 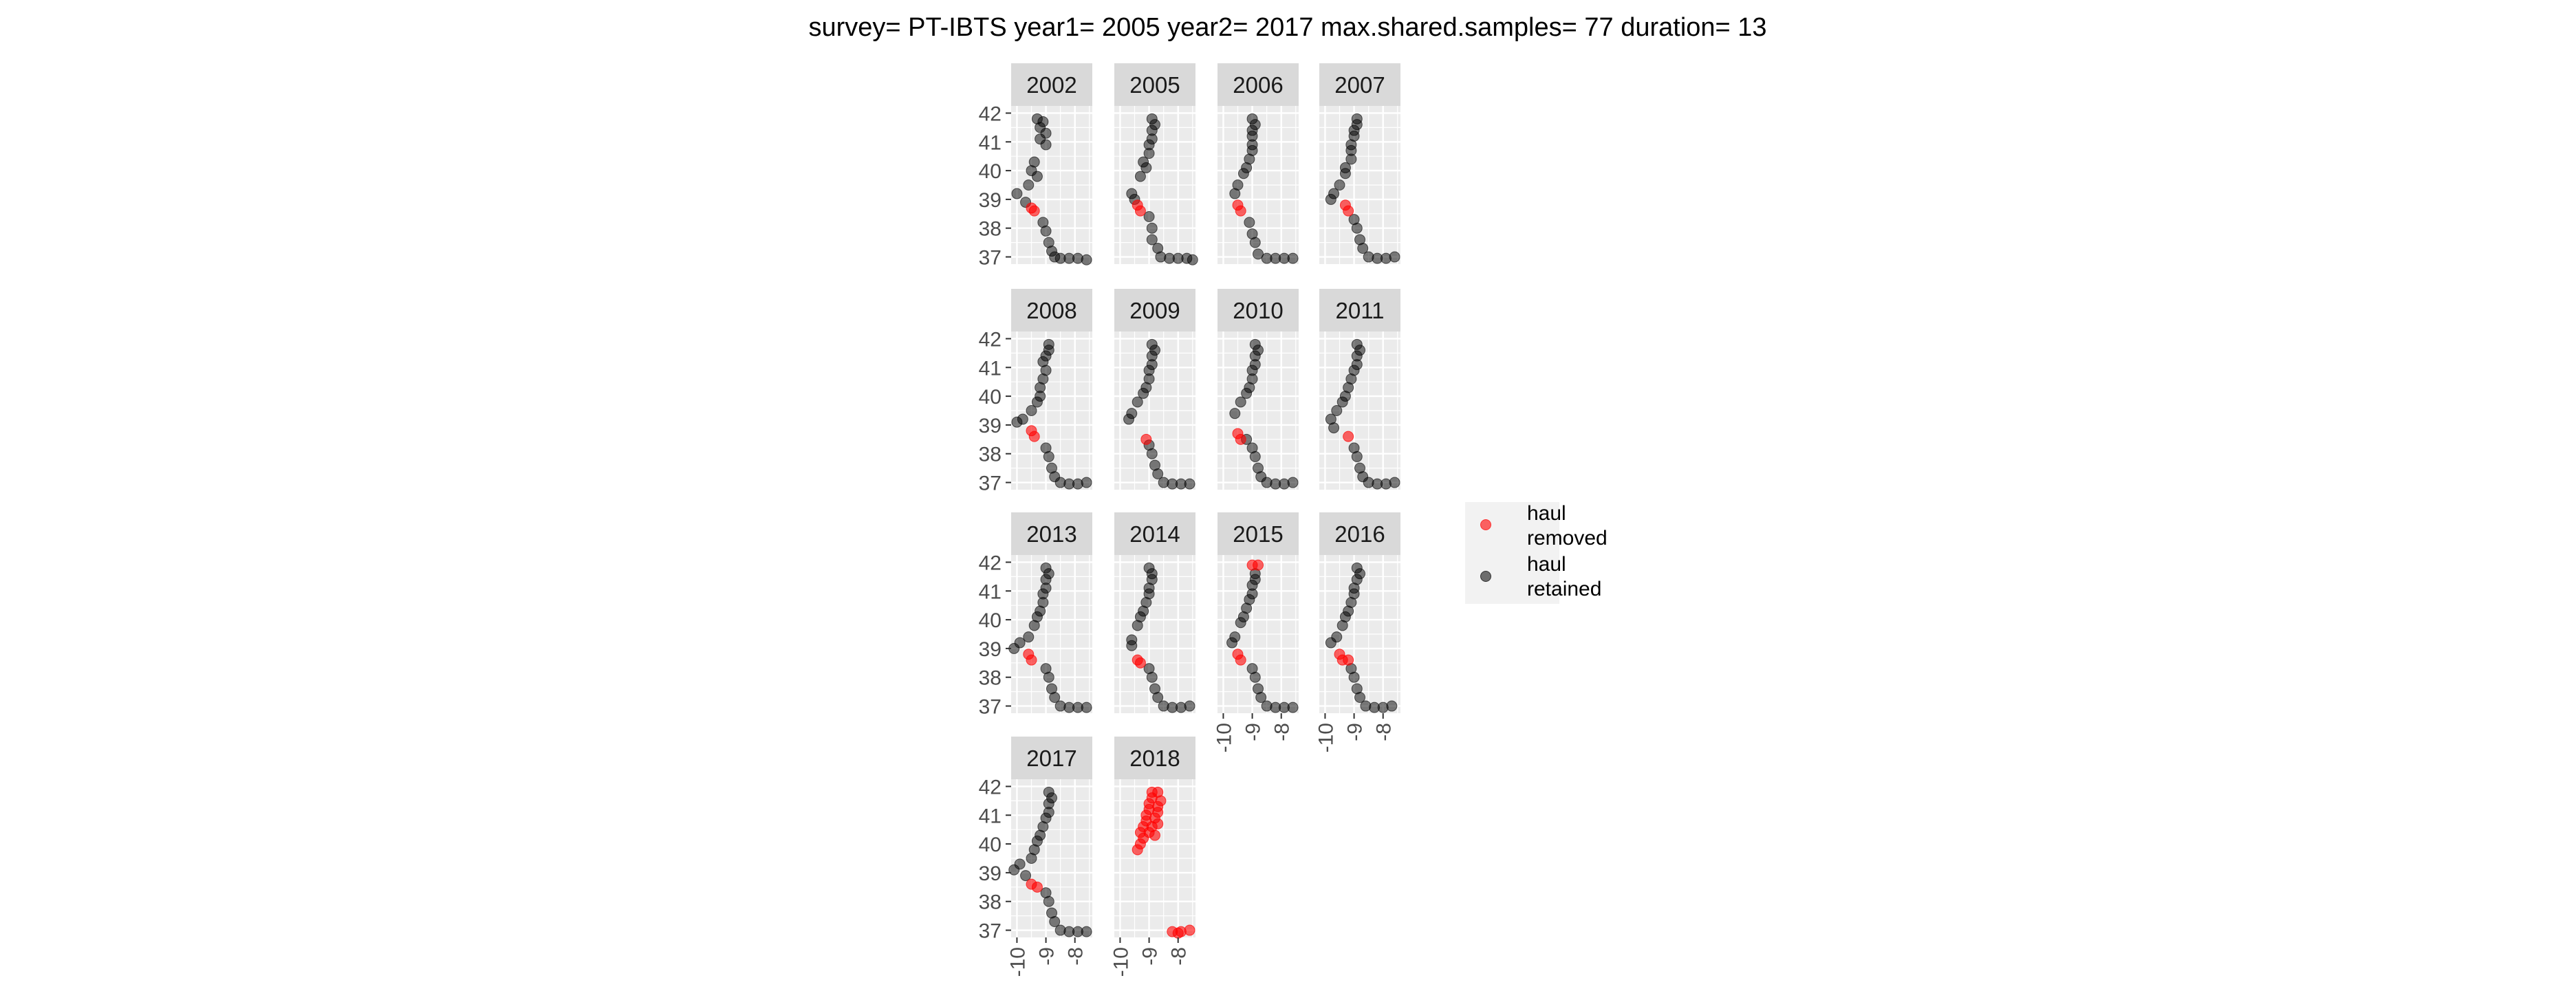 I want to click on facet-panel-2016: 2016 -10 -9 -8, so click(x=1357, y=632).